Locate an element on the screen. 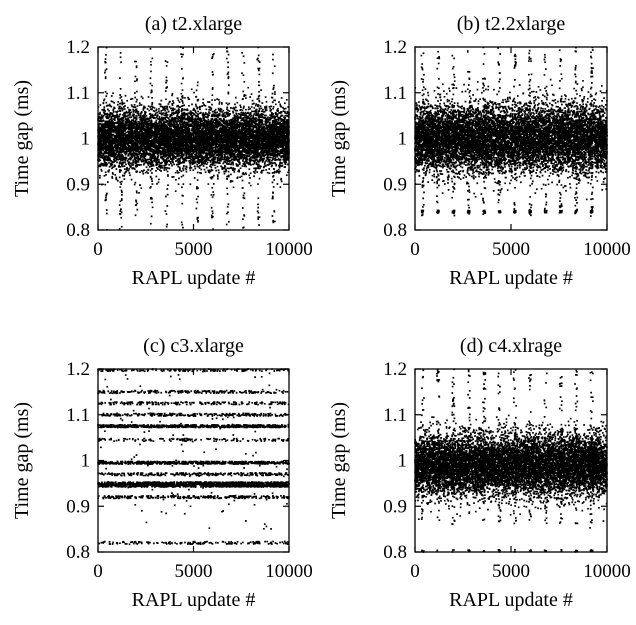  panel-title: (c) c3.xlarge is located at coordinates (193, 346).